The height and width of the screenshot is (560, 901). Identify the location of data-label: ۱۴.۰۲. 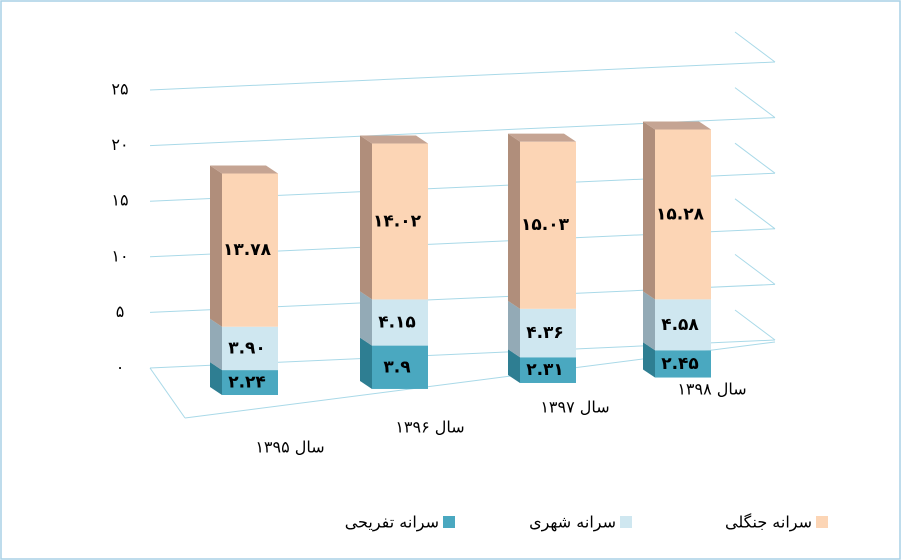
(397, 221).